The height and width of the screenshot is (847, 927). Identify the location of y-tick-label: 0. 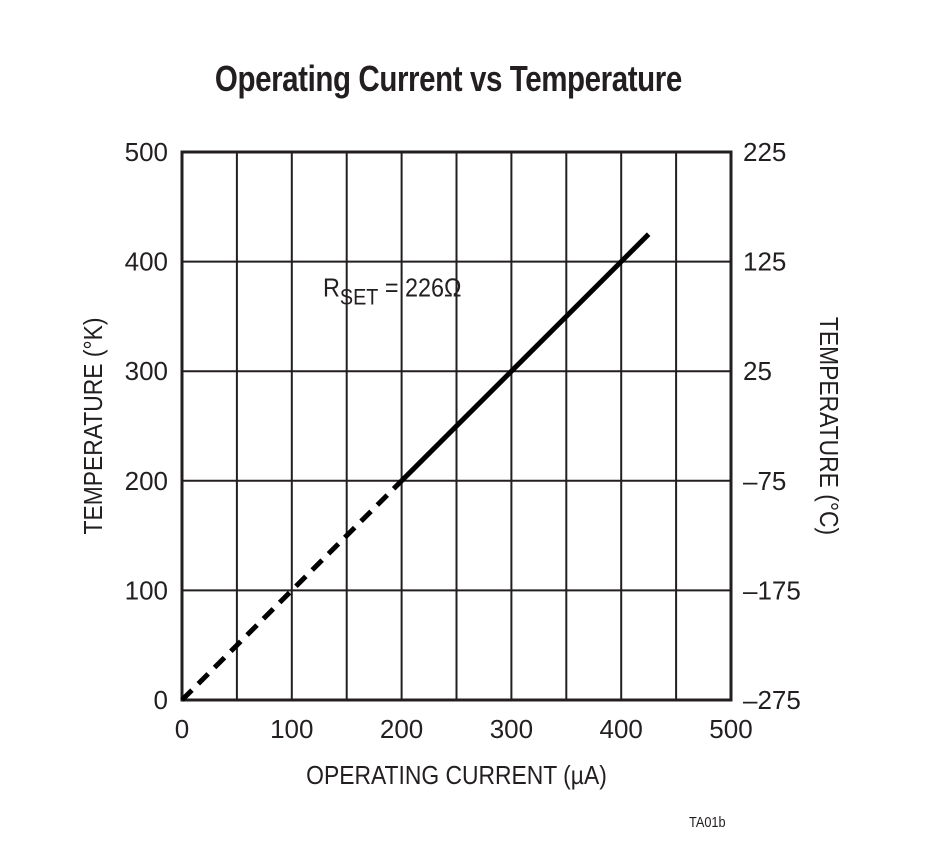
(161, 700).